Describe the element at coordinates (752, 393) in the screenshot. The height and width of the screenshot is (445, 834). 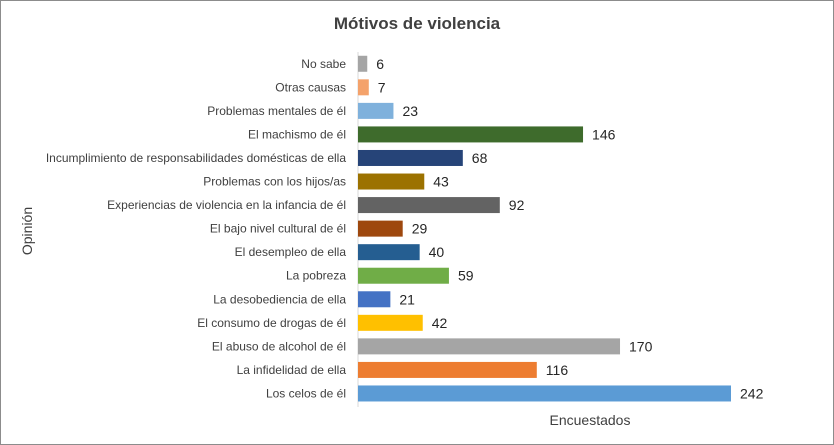
I see `data-label: 242` at that location.